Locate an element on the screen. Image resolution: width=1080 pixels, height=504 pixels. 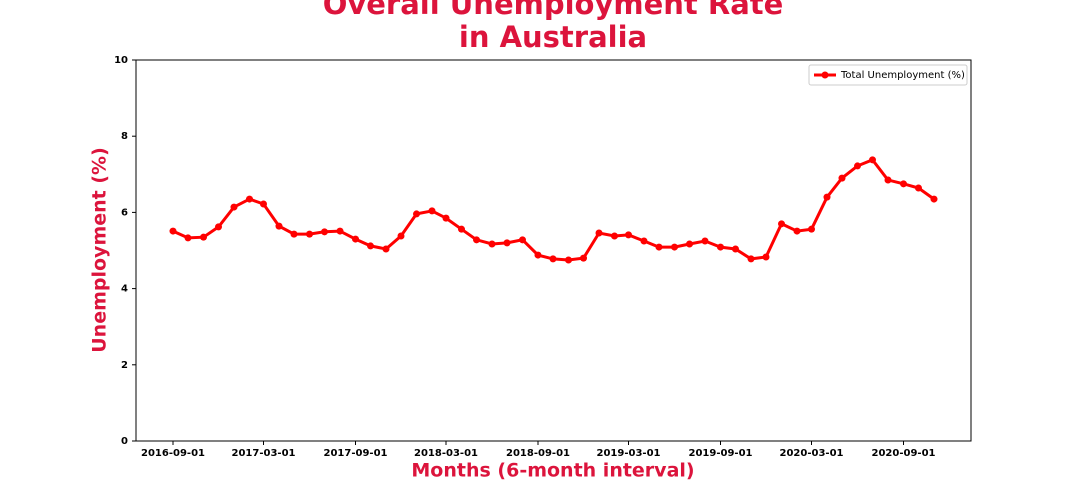
chart-title: Overall Unemployment Rate in Australia is located at coordinates (553, 27).